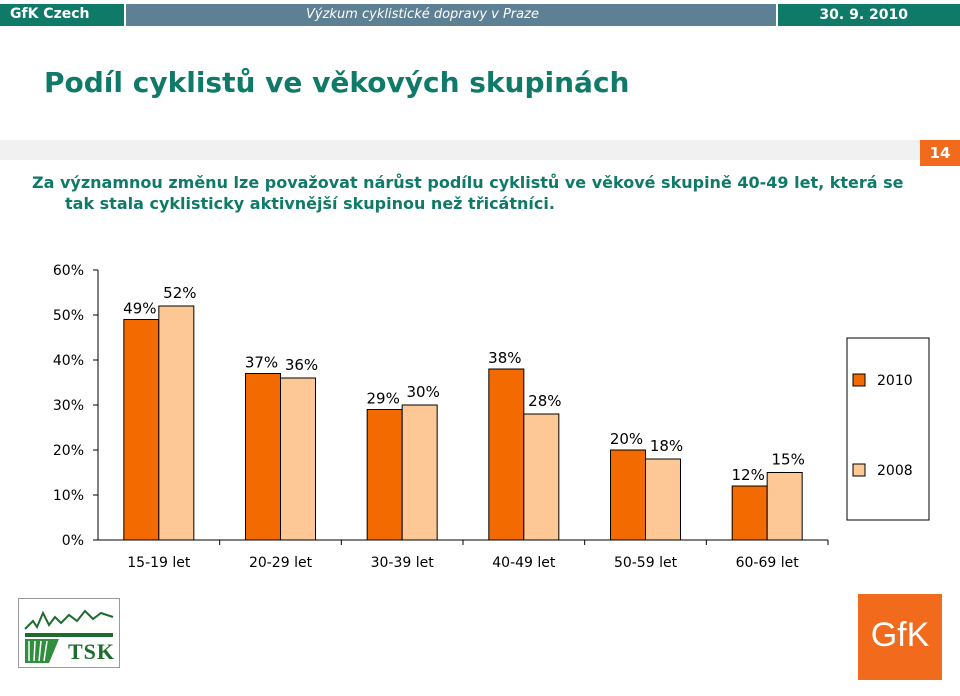  I want to click on data-label: 30%, so click(422, 392).